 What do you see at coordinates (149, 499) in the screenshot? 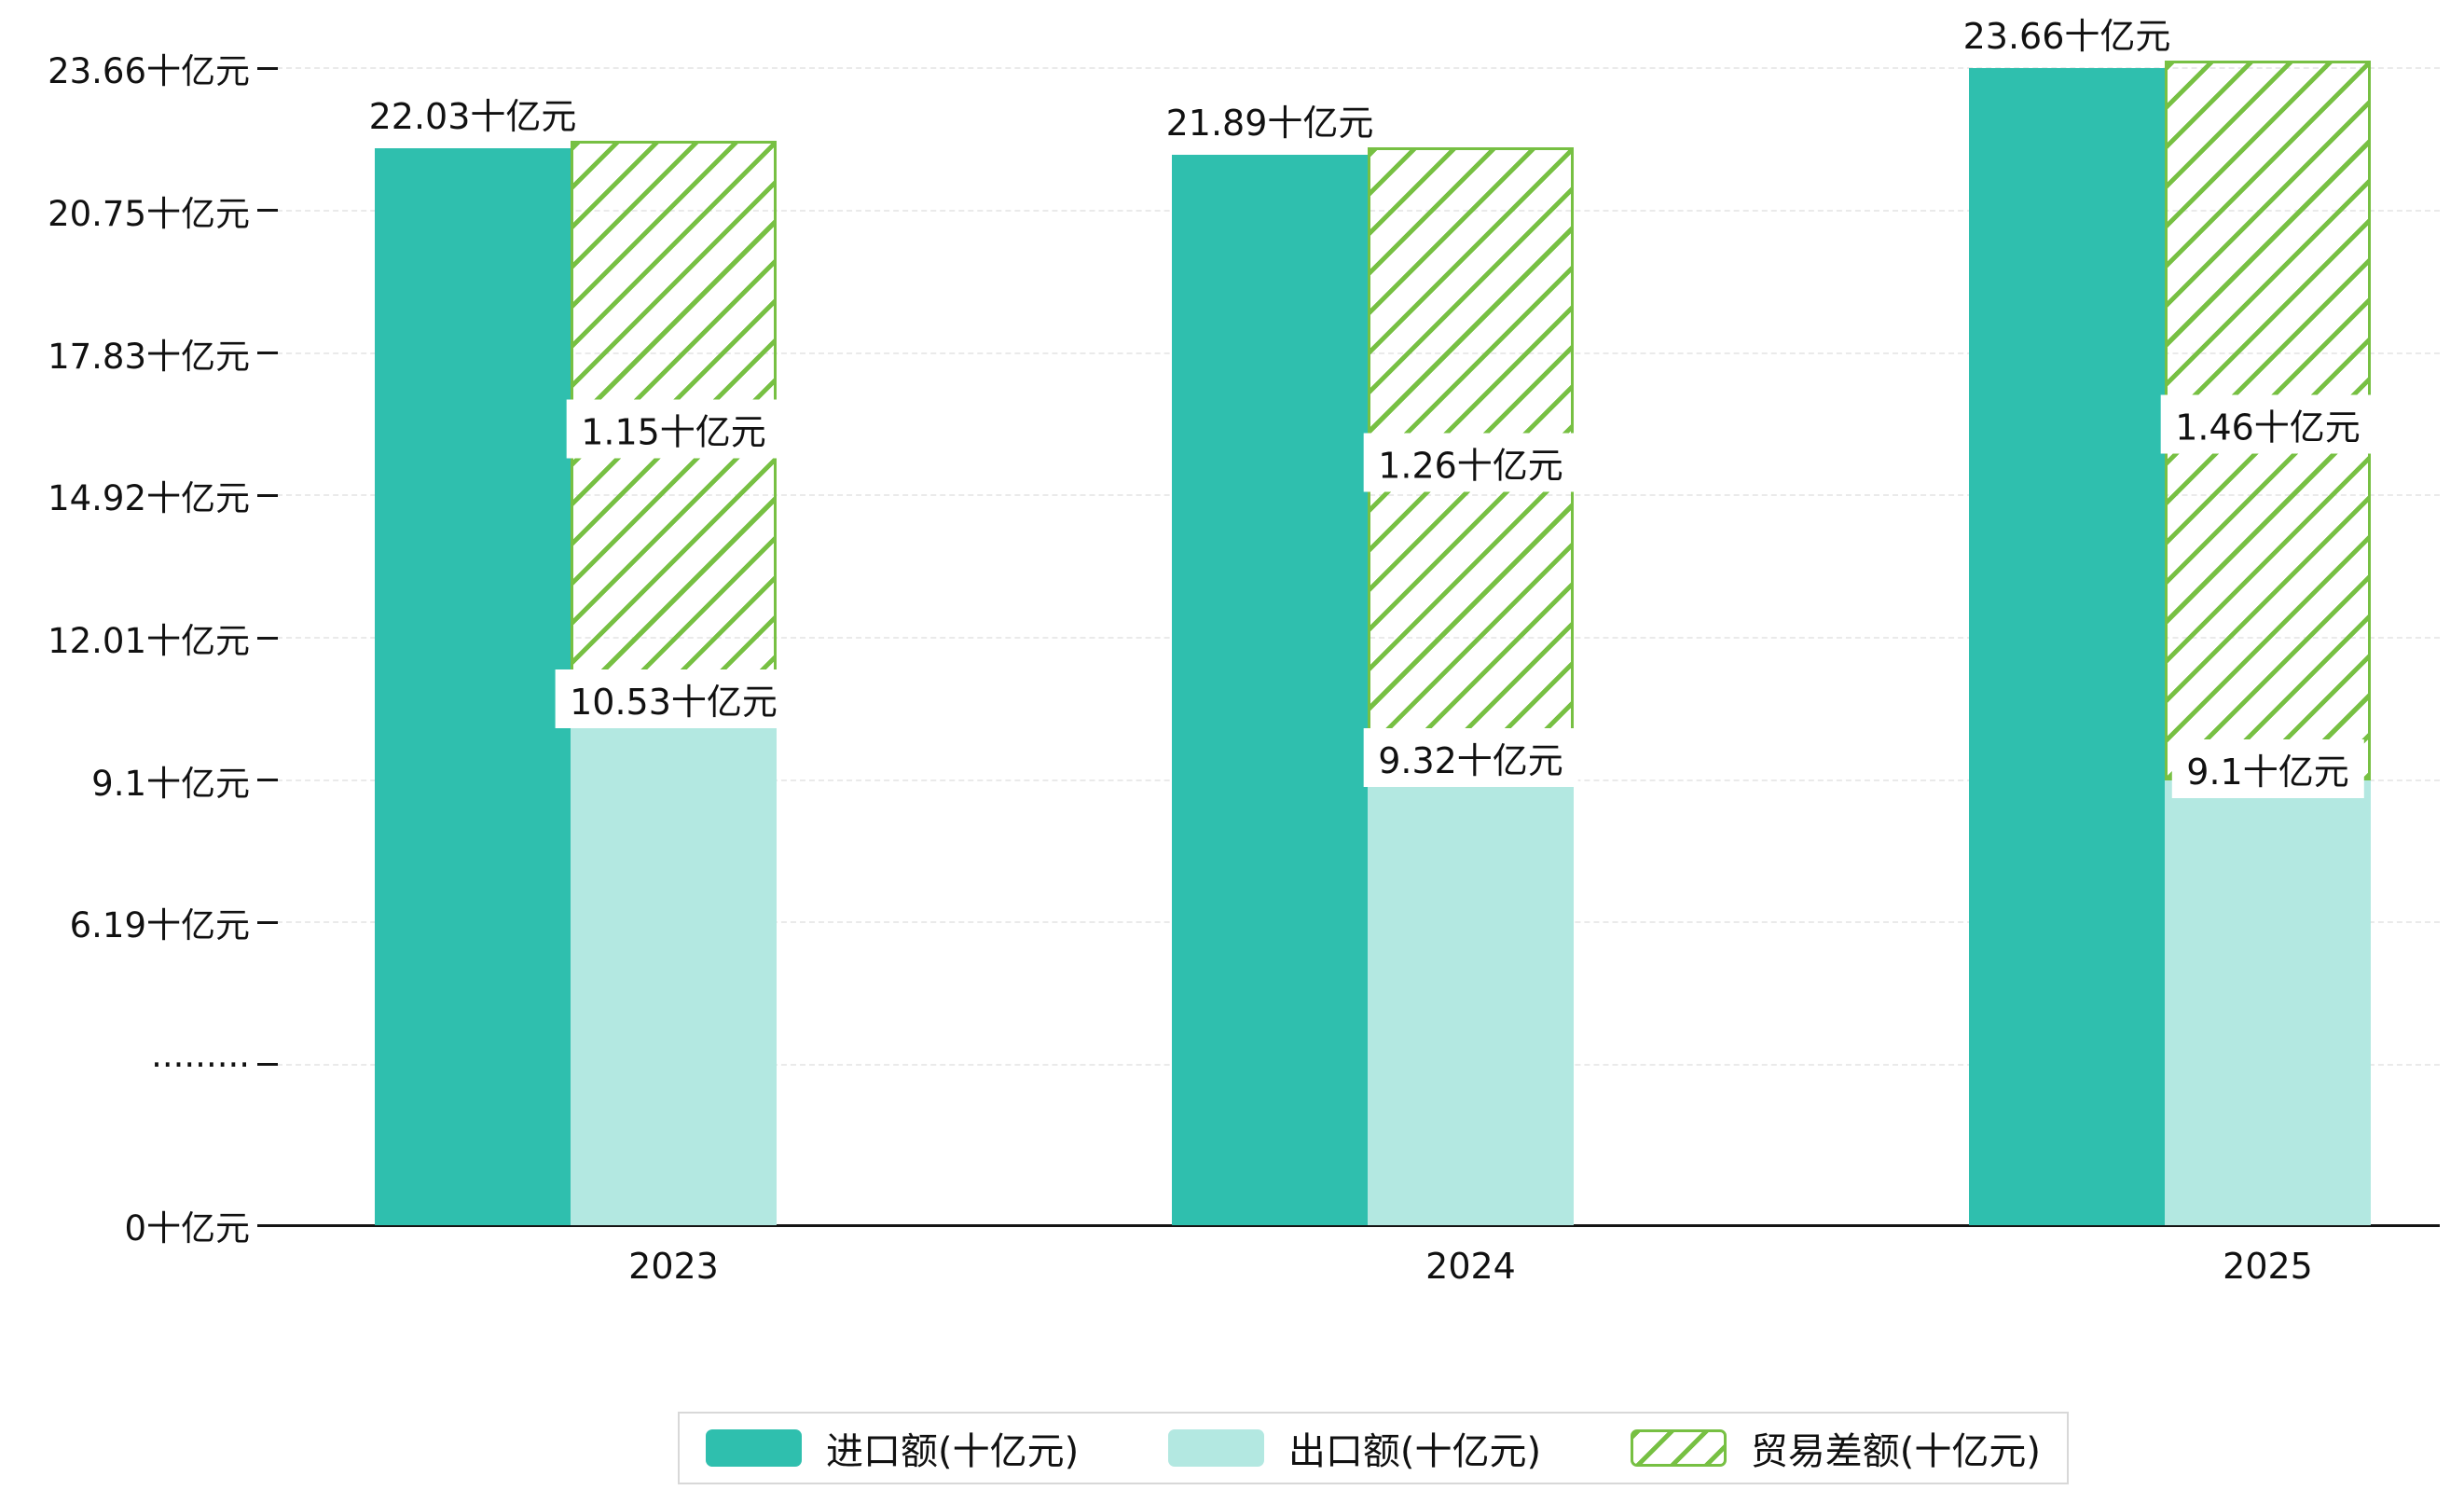
I see `y-axis-tick-label: 14.92十亿元` at bounding box center [149, 499].